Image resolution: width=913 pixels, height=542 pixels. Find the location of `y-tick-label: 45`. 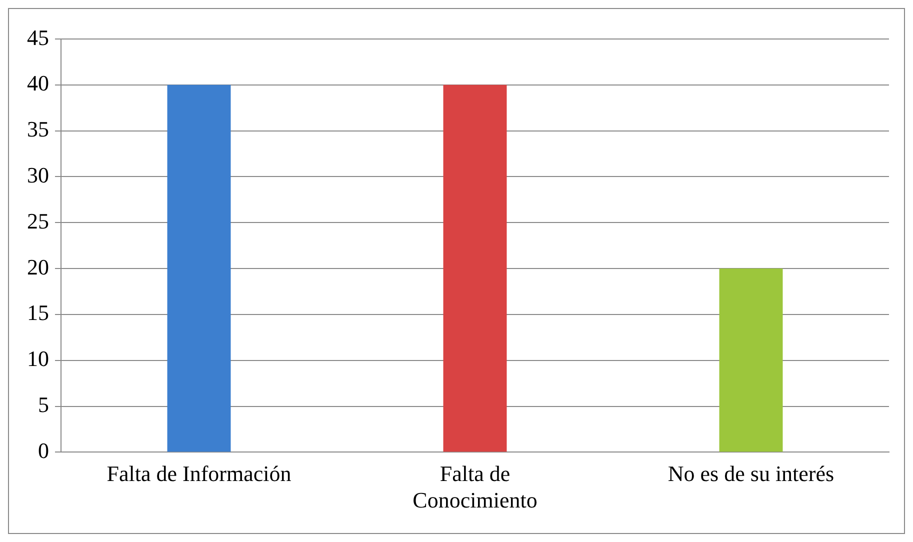

y-tick-label: 45 is located at coordinates (38, 37).